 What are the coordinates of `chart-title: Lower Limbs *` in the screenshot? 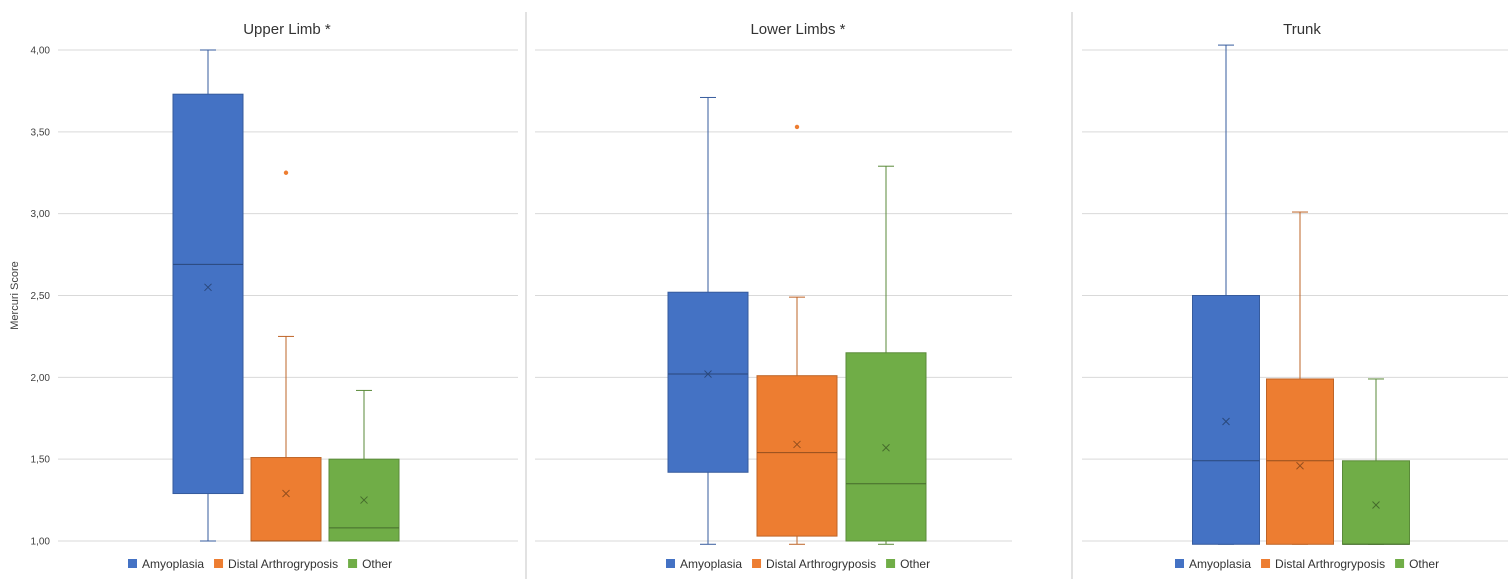 It's located at (797, 29).